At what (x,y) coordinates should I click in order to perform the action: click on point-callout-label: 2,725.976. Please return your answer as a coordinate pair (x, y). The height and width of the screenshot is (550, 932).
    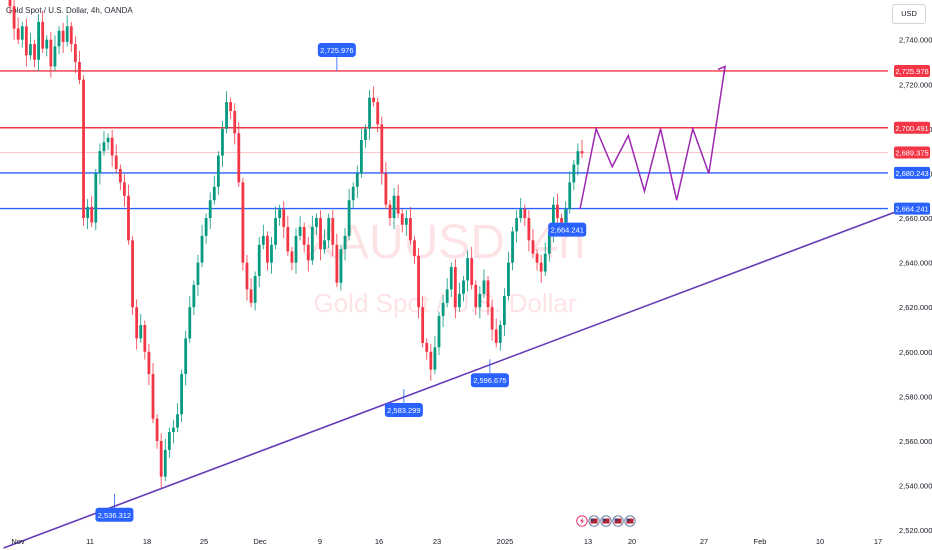
    Looking at the image, I should click on (336, 50).